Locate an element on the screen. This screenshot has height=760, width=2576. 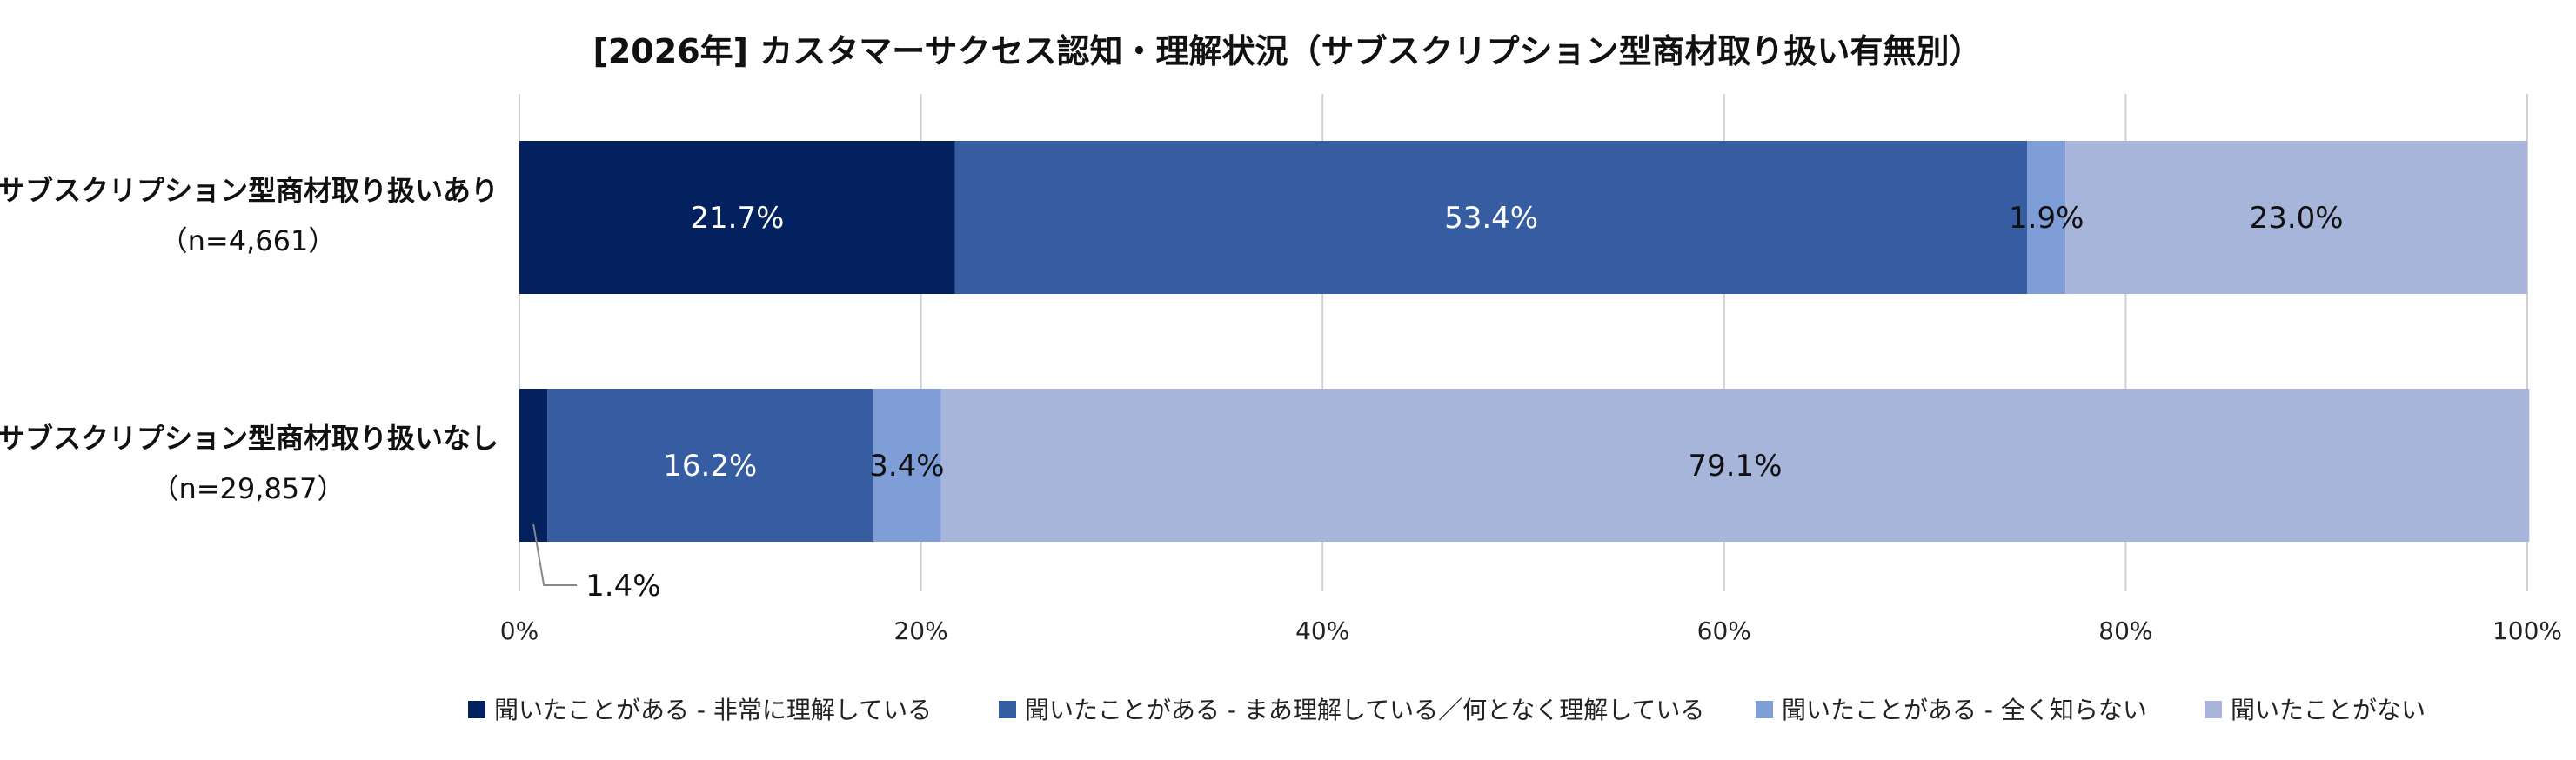
data-label: 79.1% is located at coordinates (1735, 466).